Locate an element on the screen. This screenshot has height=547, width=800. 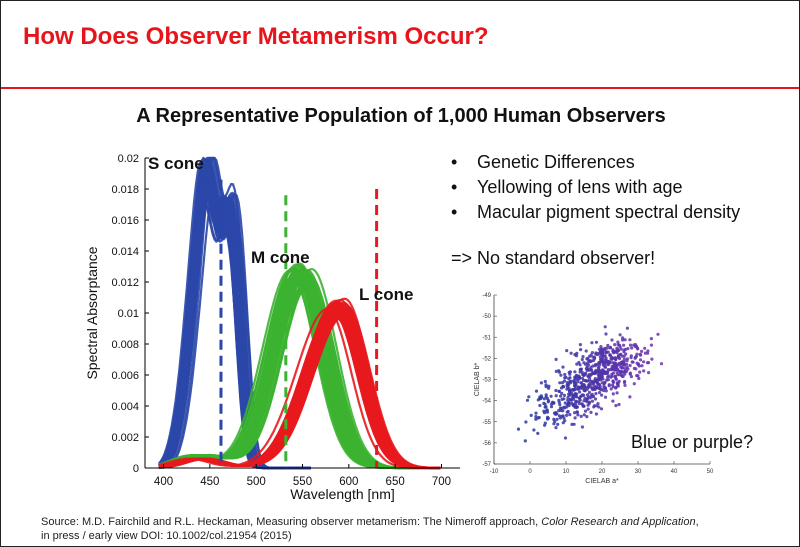
scatter-points is located at coordinates (590, 384).